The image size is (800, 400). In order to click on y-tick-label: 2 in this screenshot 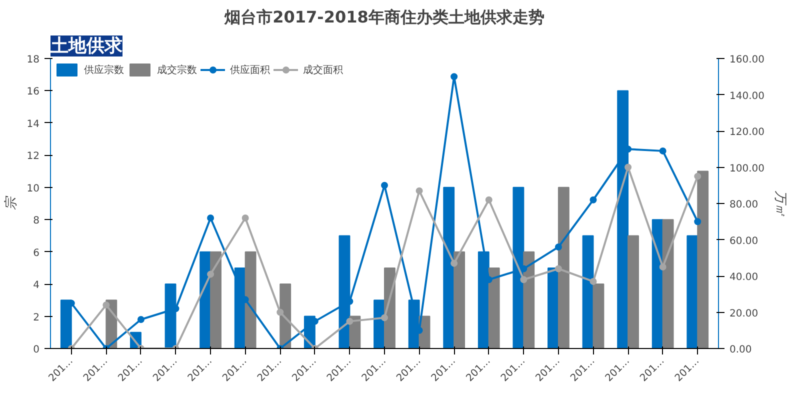, I will do `click(36, 318)`.